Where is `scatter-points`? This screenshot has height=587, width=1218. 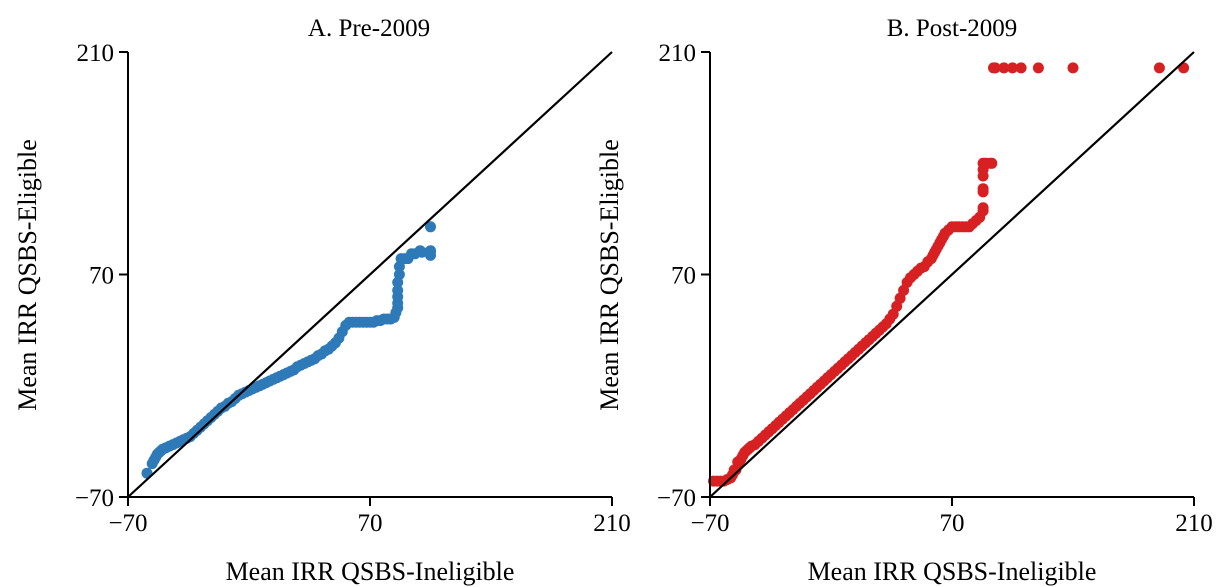
scatter-points is located at coordinates (288, 350).